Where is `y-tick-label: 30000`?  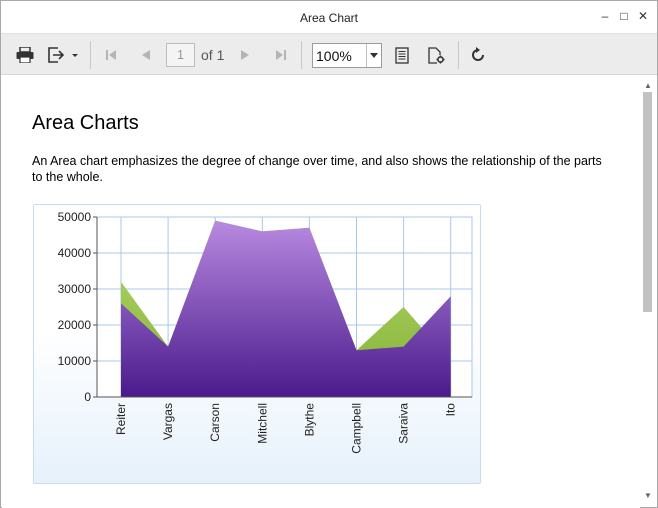 y-tick-label: 30000 is located at coordinates (75, 289).